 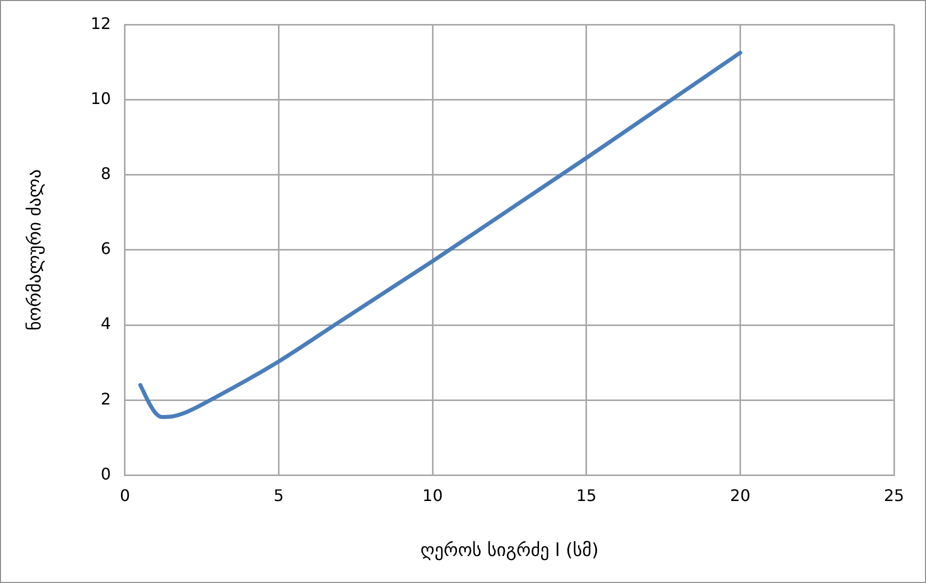 What do you see at coordinates (509, 550) in the screenshot?
I see `x-axis-title: ღეროს სიგრძე l (სმ)` at bounding box center [509, 550].